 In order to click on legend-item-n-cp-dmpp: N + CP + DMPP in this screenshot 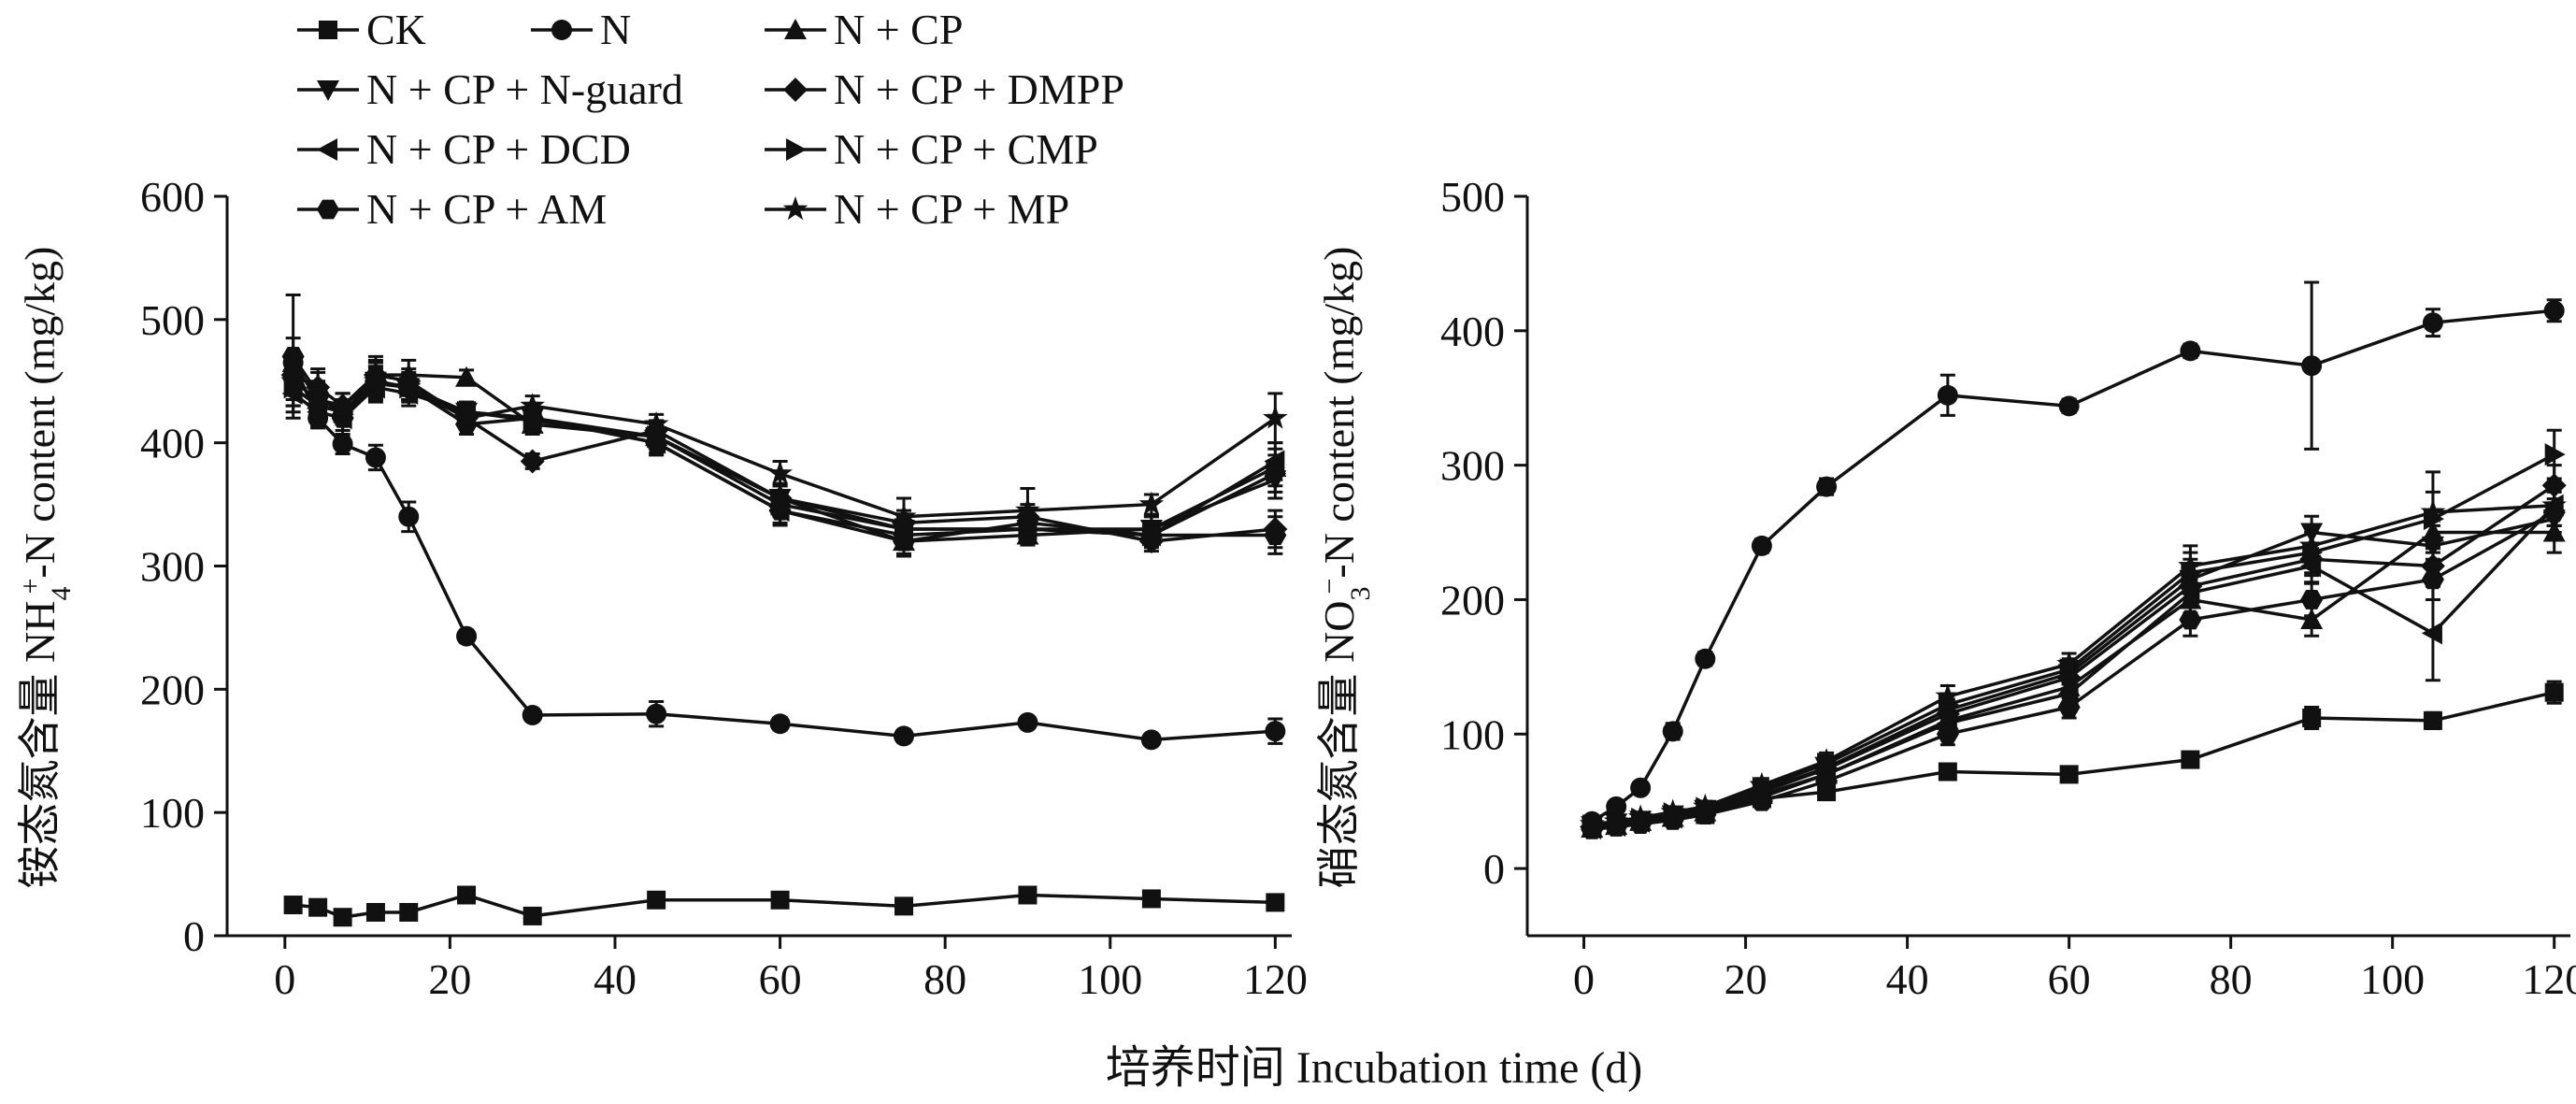, I will do `click(944, 89)`.